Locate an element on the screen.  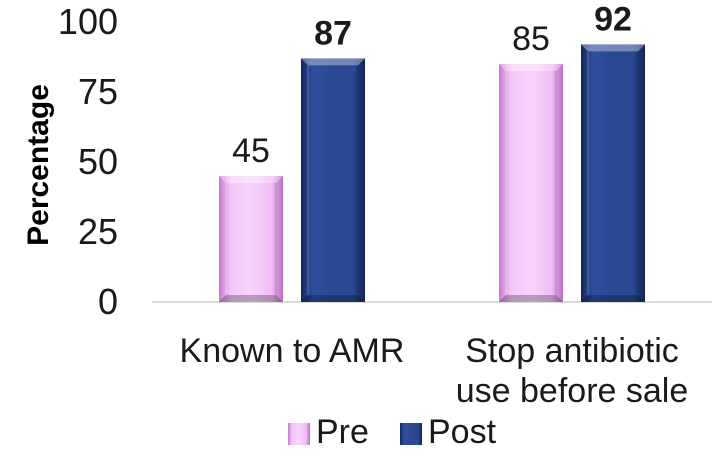
legend-label: Pre is located at coordinates (342, 432).